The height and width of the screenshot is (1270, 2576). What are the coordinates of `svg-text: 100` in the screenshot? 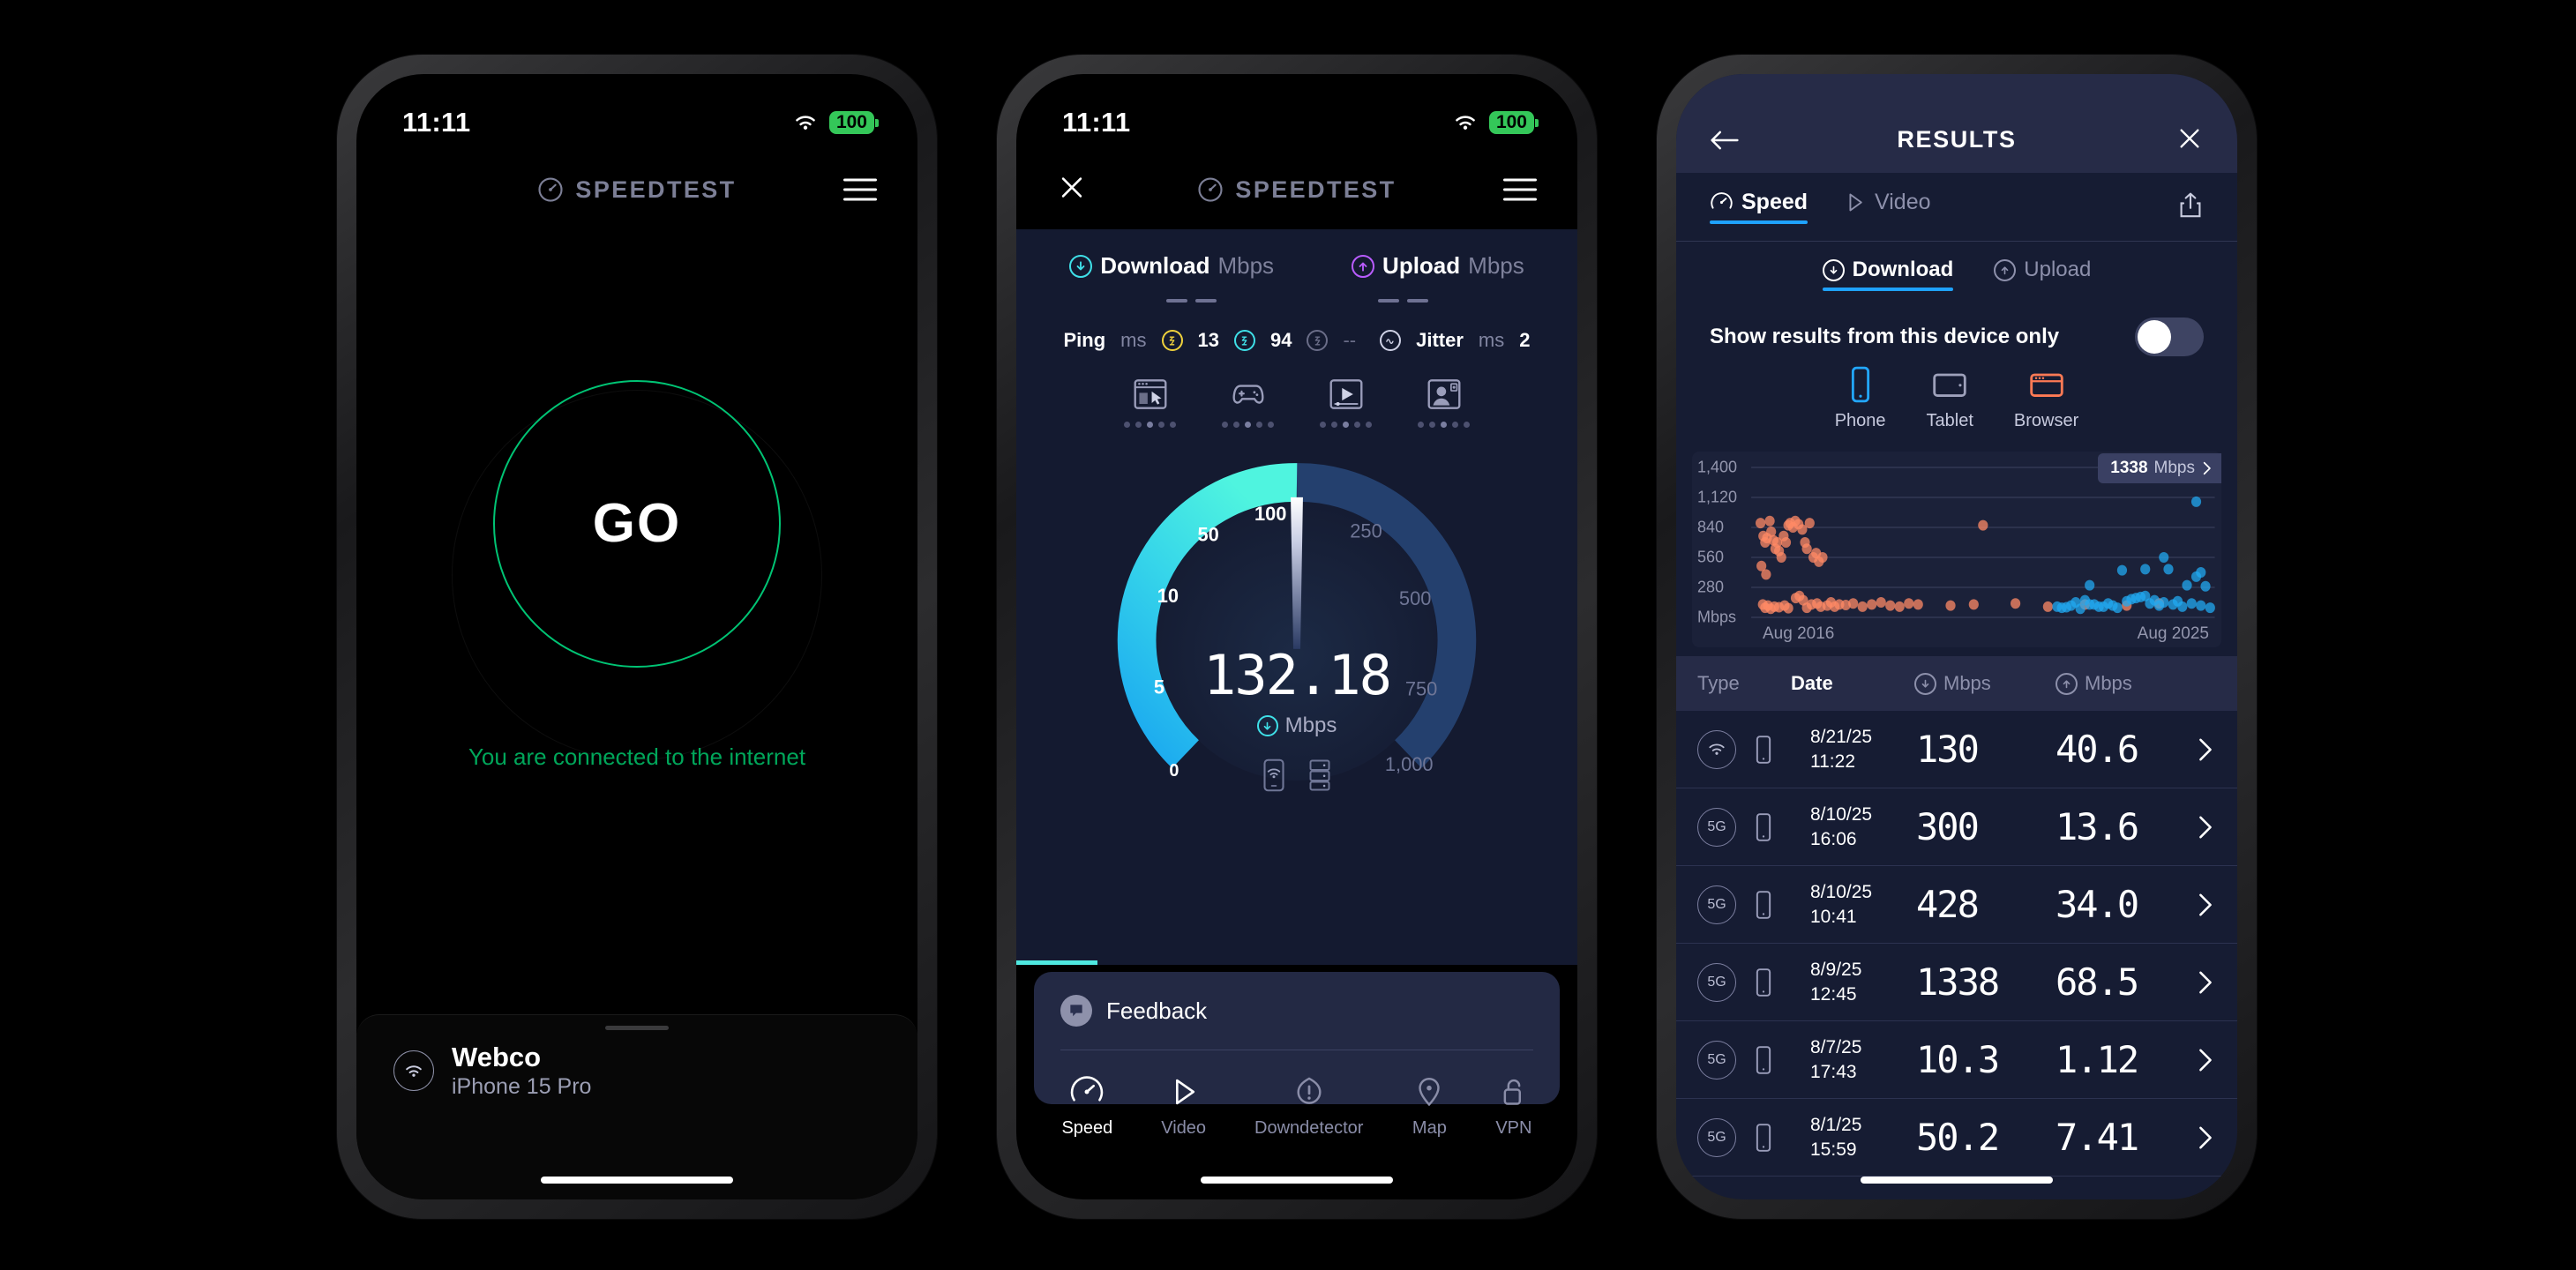 It's located at (1270, 514).